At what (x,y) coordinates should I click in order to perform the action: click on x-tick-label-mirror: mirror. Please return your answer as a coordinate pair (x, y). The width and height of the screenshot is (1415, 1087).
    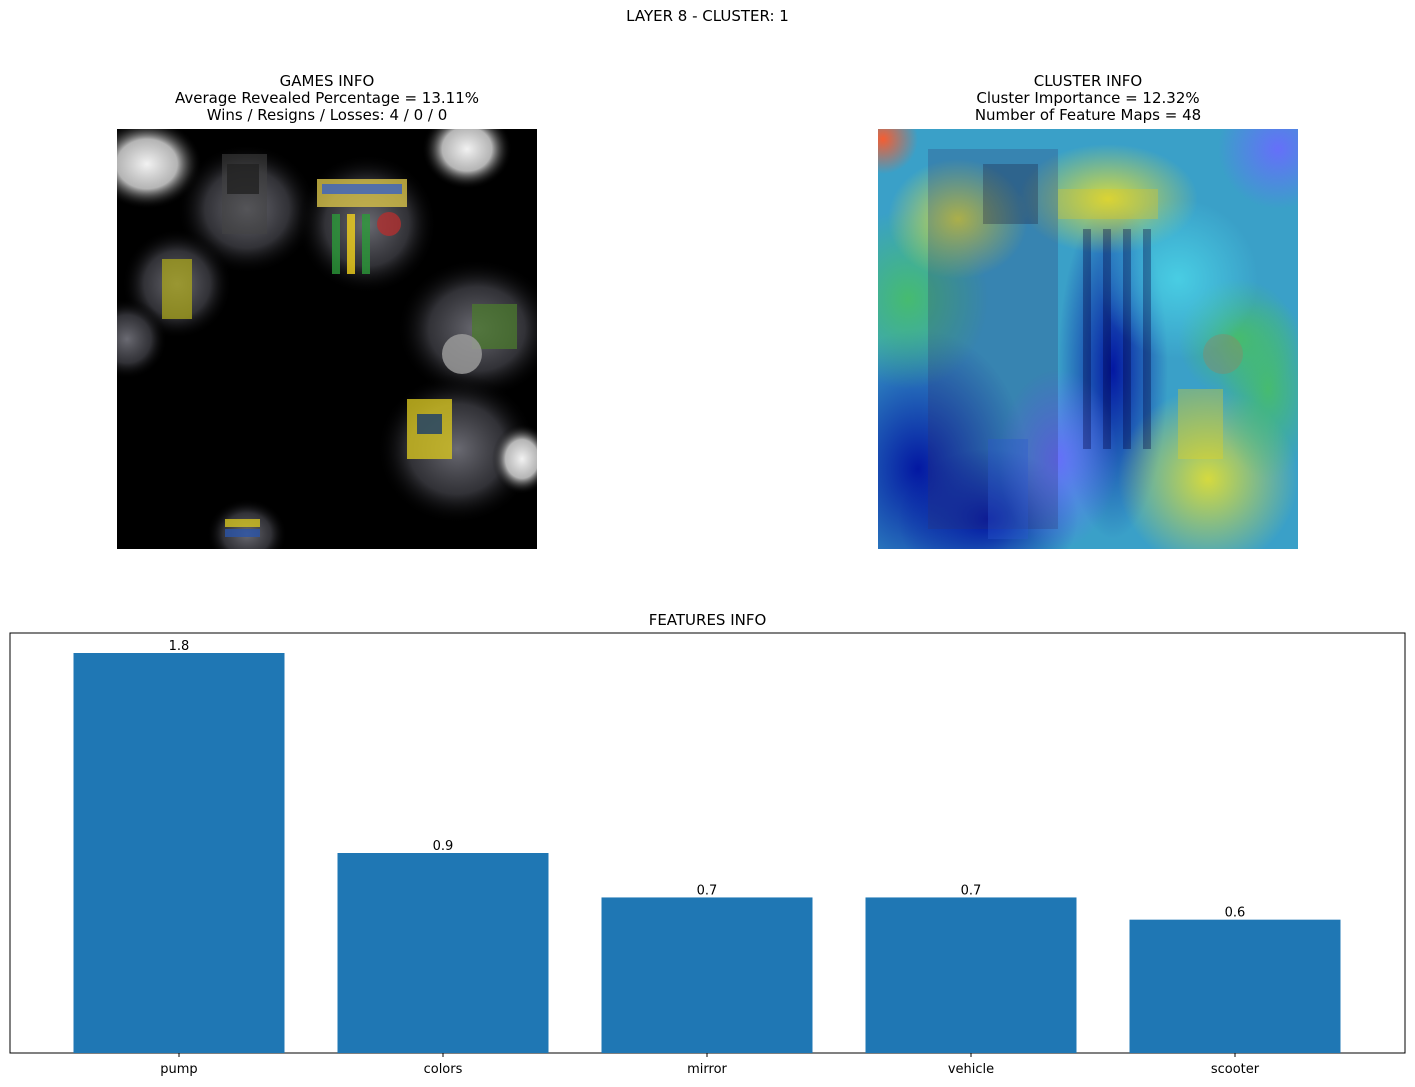
    Looking at the image, I should click on (707, 1069).